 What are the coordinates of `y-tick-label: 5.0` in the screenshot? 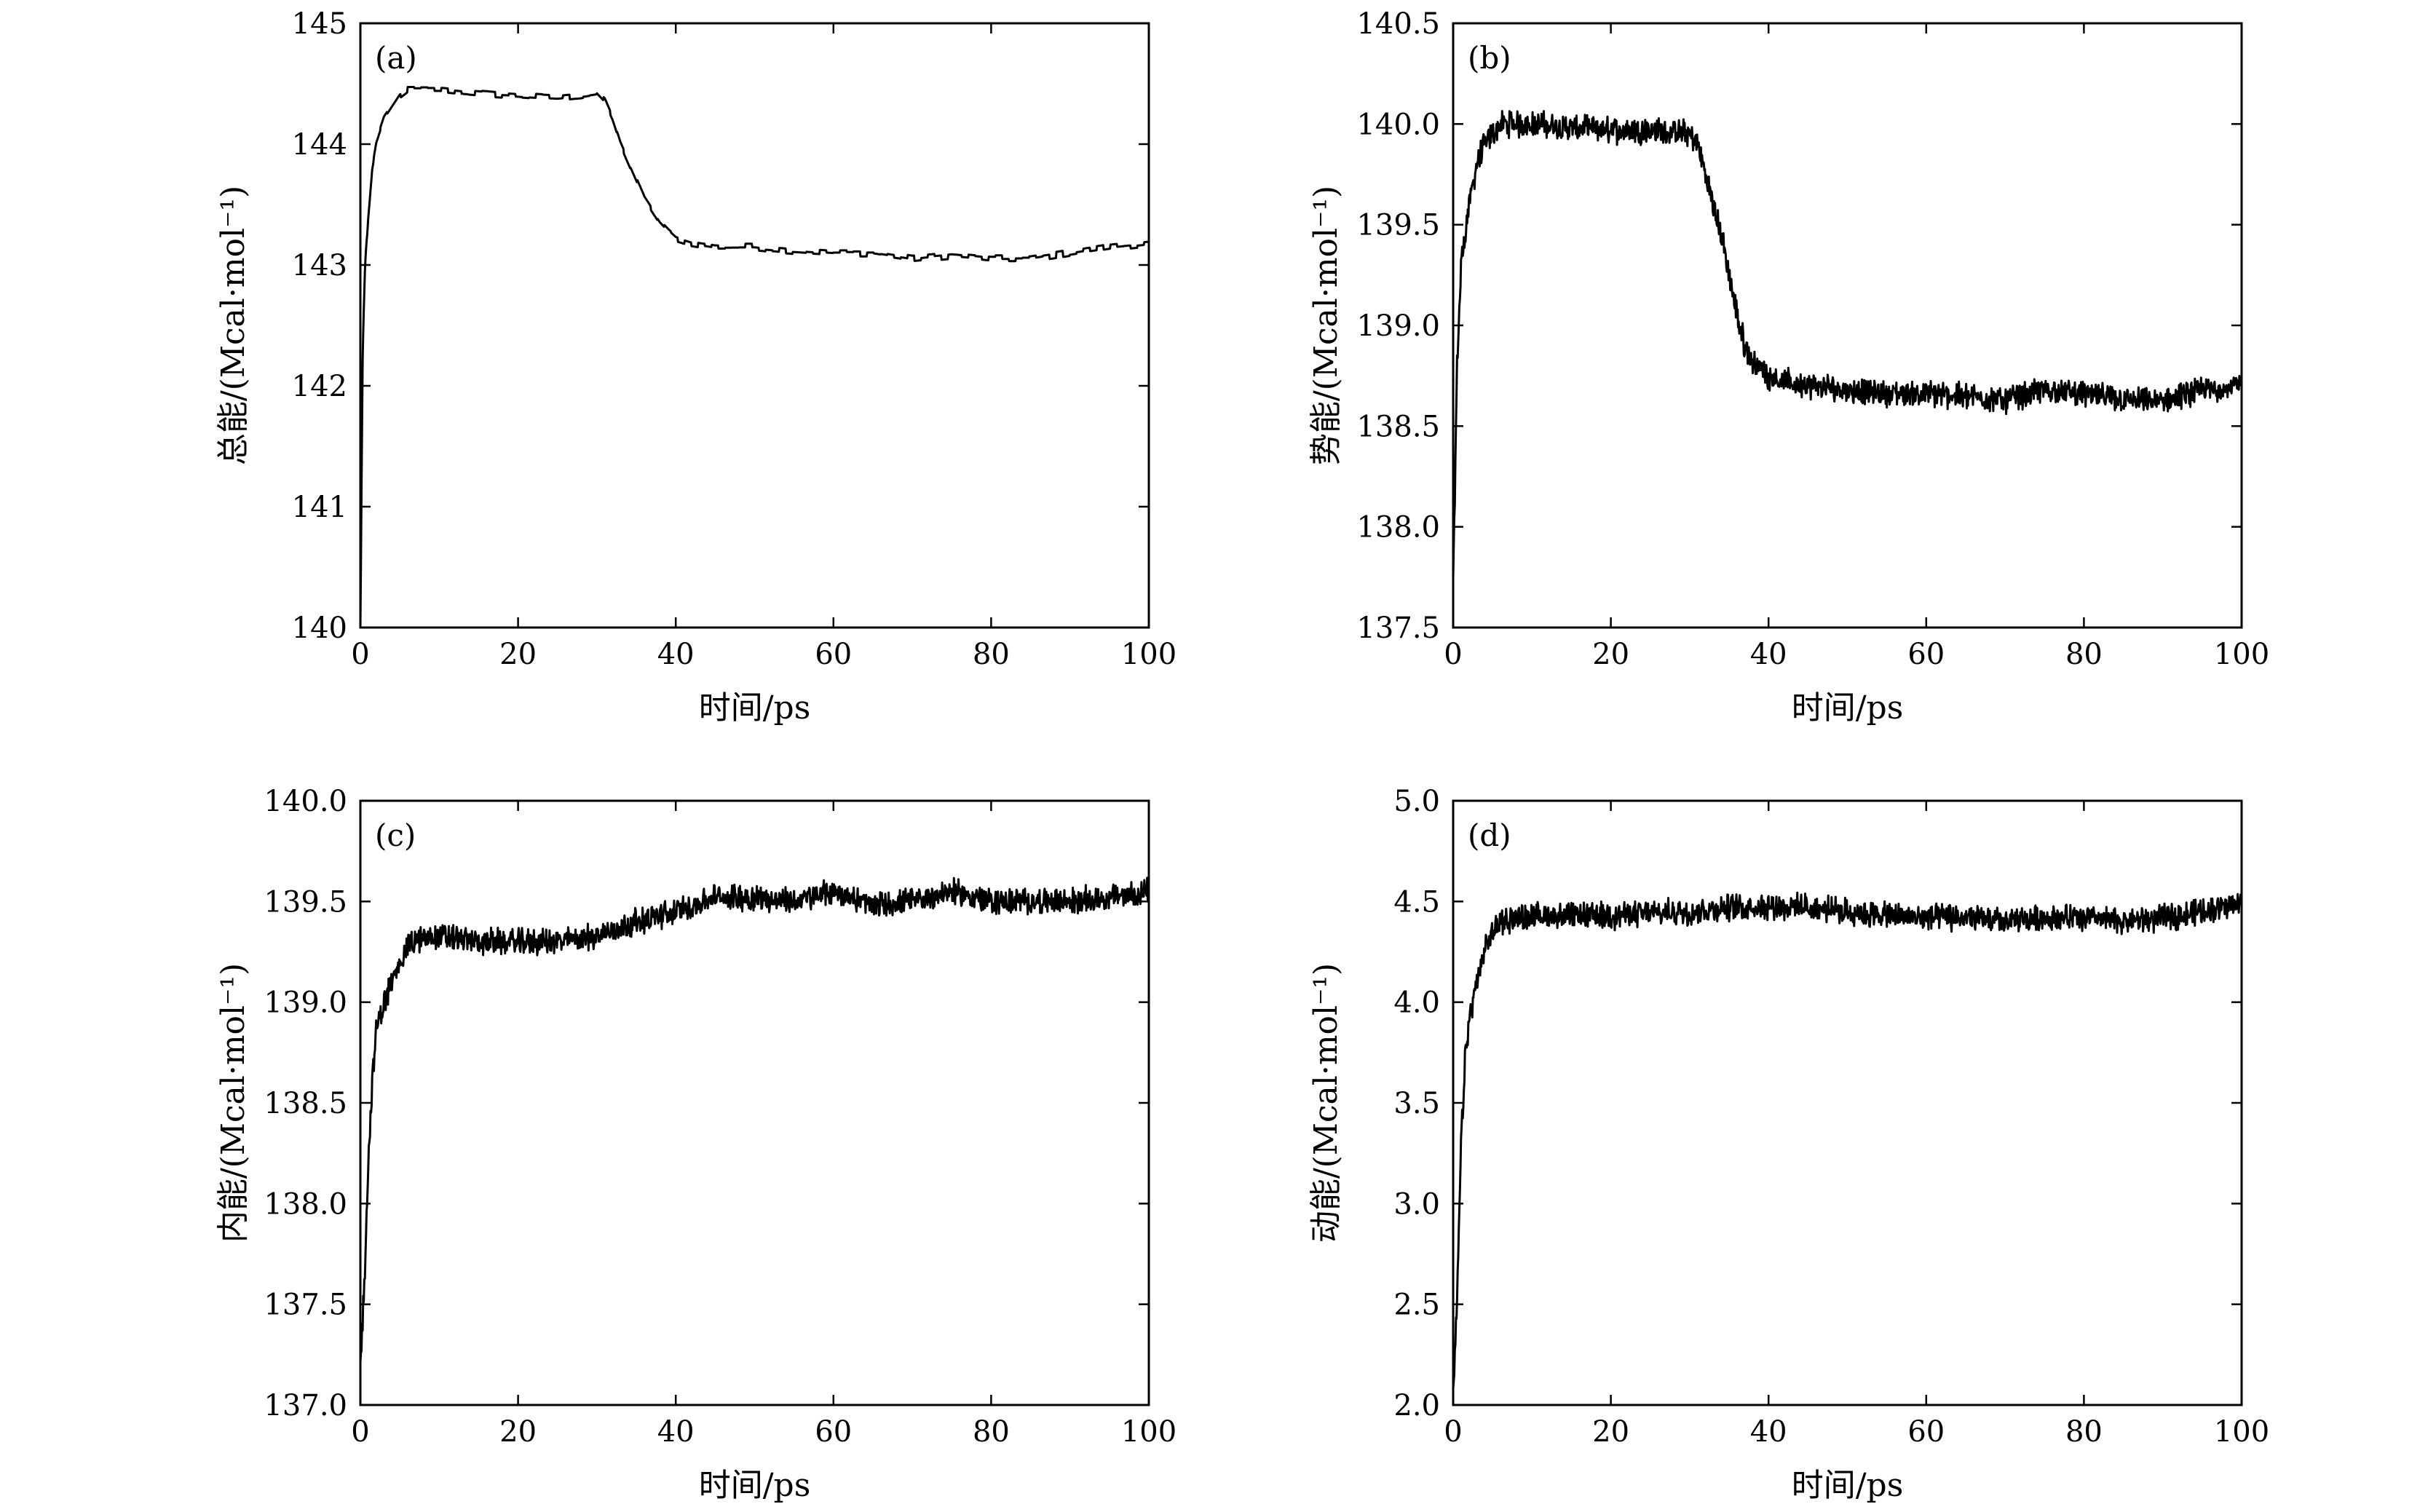 It's located at (1417, 801).